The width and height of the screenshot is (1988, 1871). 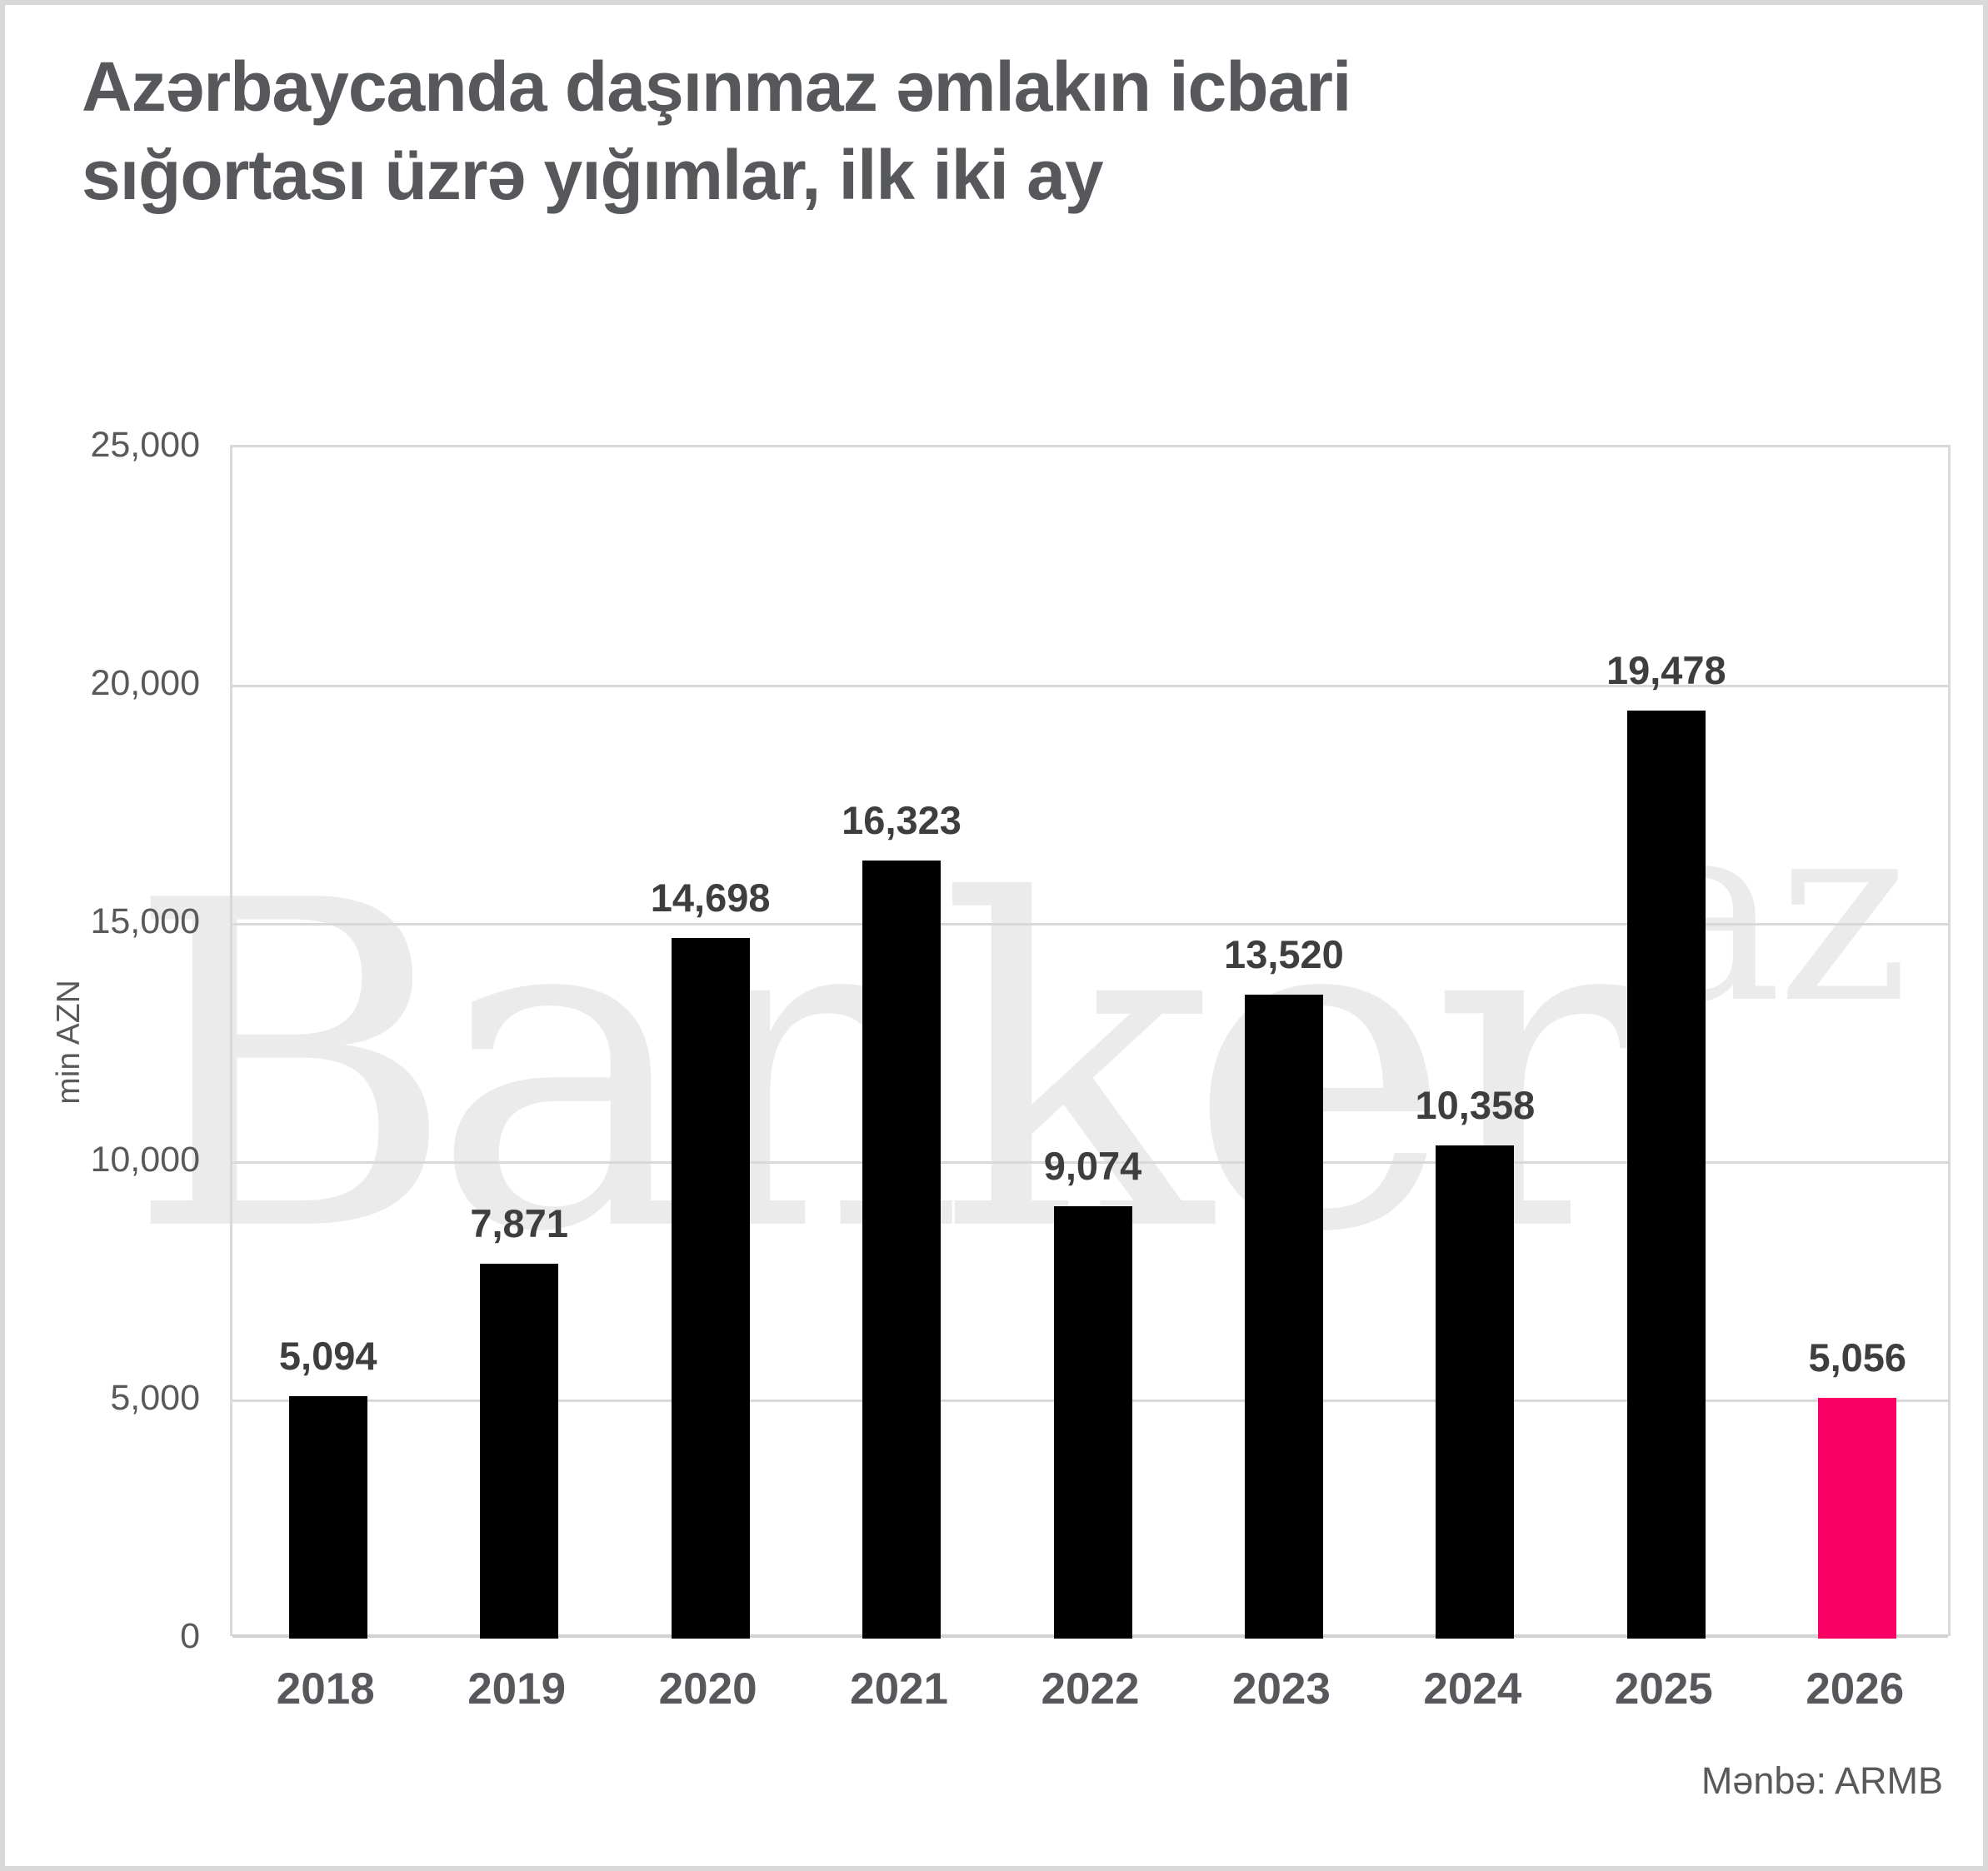 I want to click on bar-value-label: 5,094, so click(x=327, y=1355).